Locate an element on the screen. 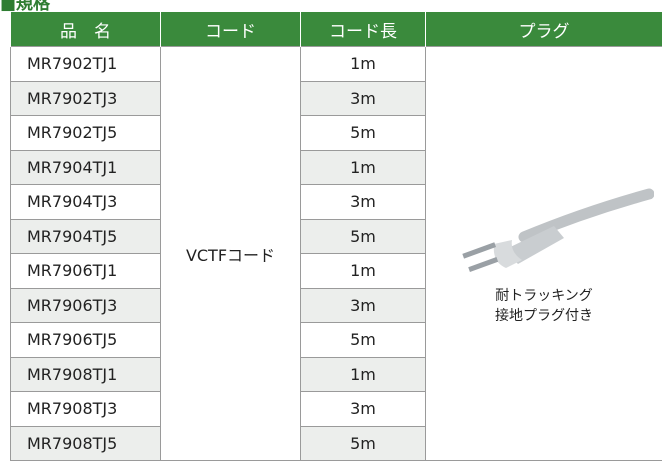 The width and height of the screenshot is (662, 461). product-name: MR7904TJ3 is located at coordinates (86, 202).